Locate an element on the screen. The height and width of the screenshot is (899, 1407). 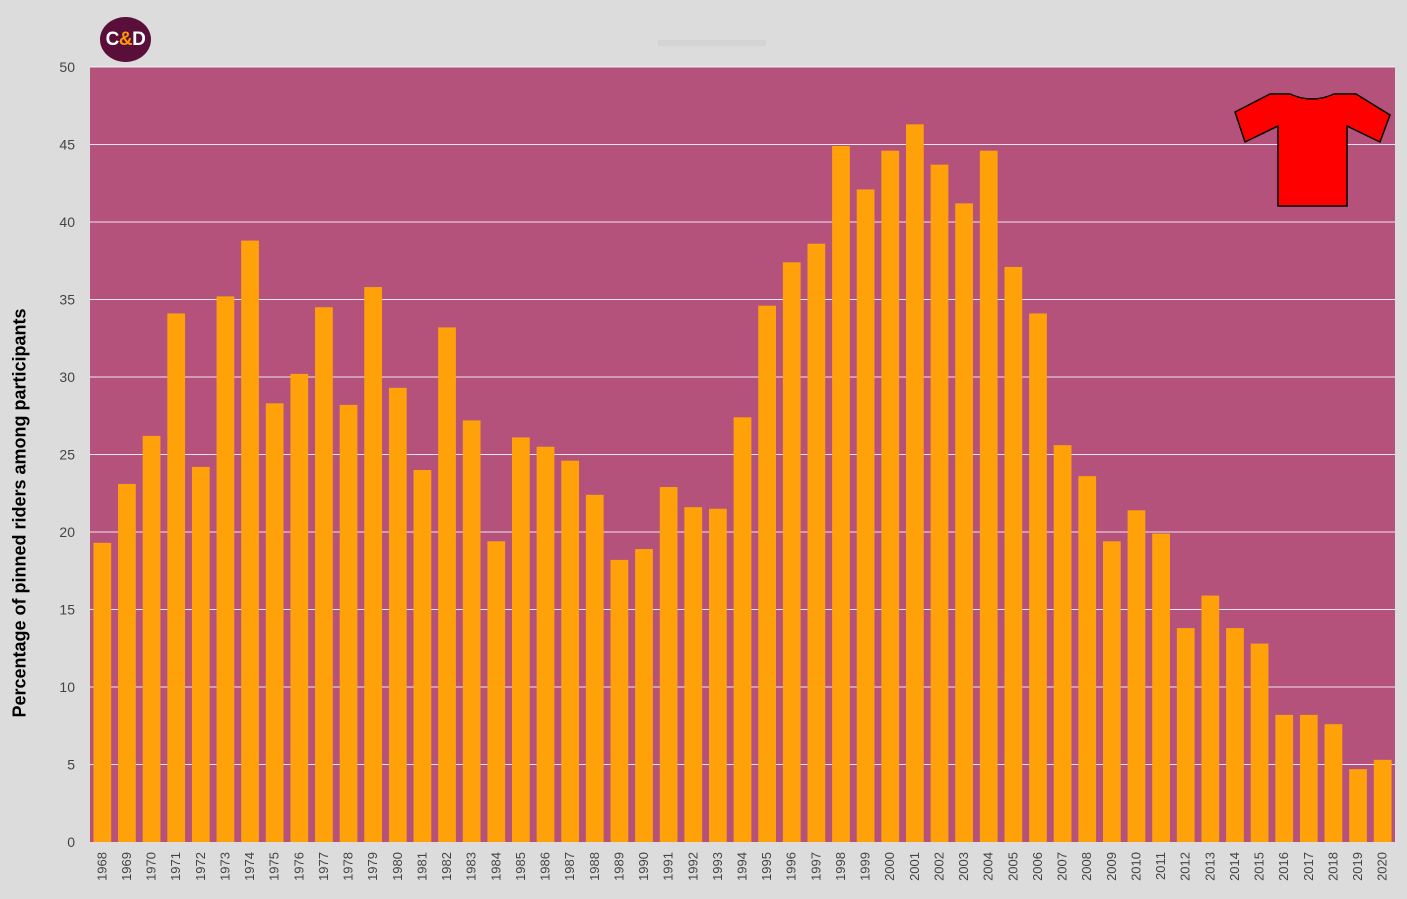
bar-1981 is located at coordinates (422, 656).